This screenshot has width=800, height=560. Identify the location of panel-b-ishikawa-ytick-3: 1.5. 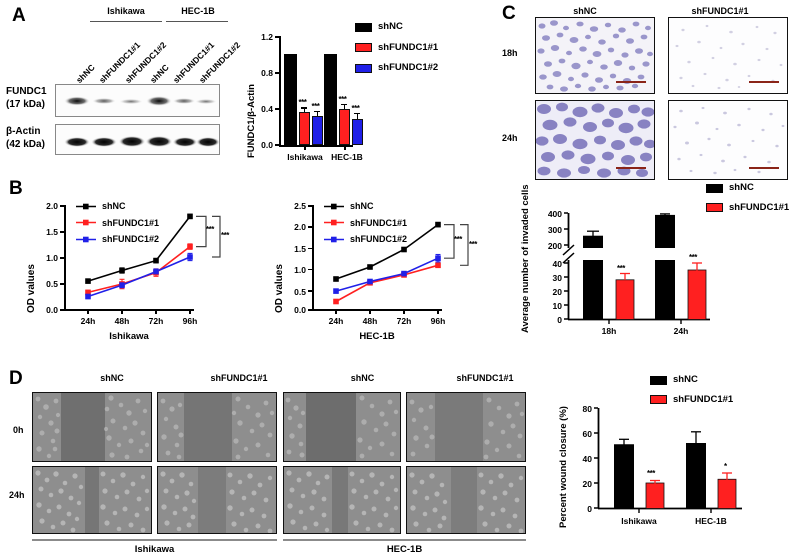
(52, 232).